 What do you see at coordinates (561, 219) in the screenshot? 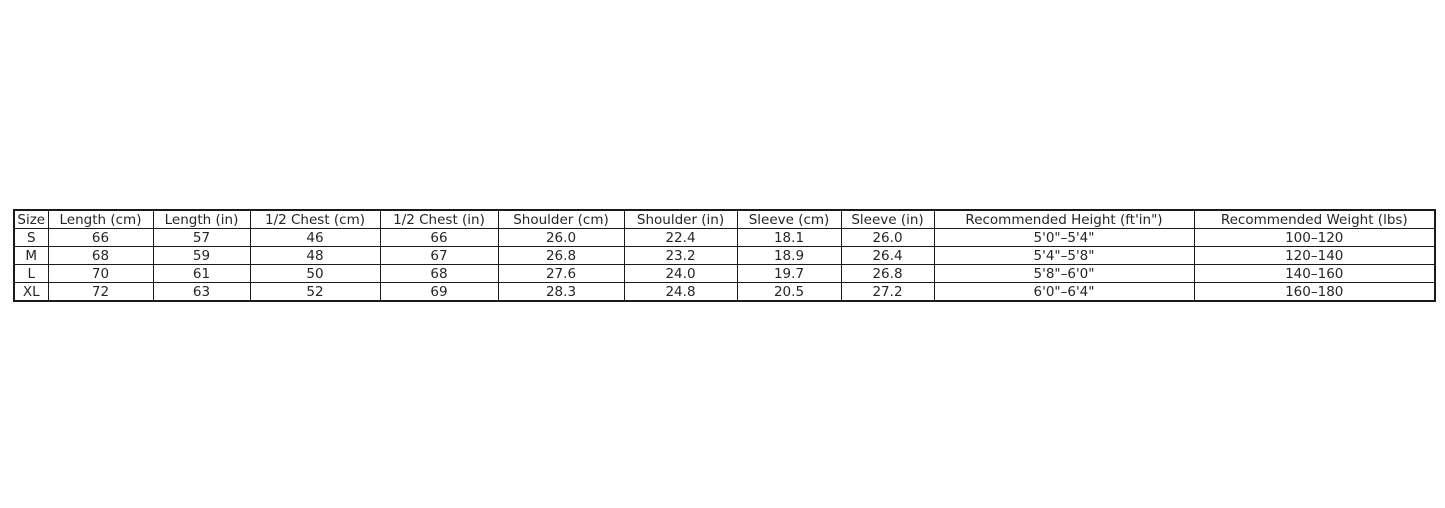
I see `column-header: Shoulder (cm)` at bounding box center [561, 219].